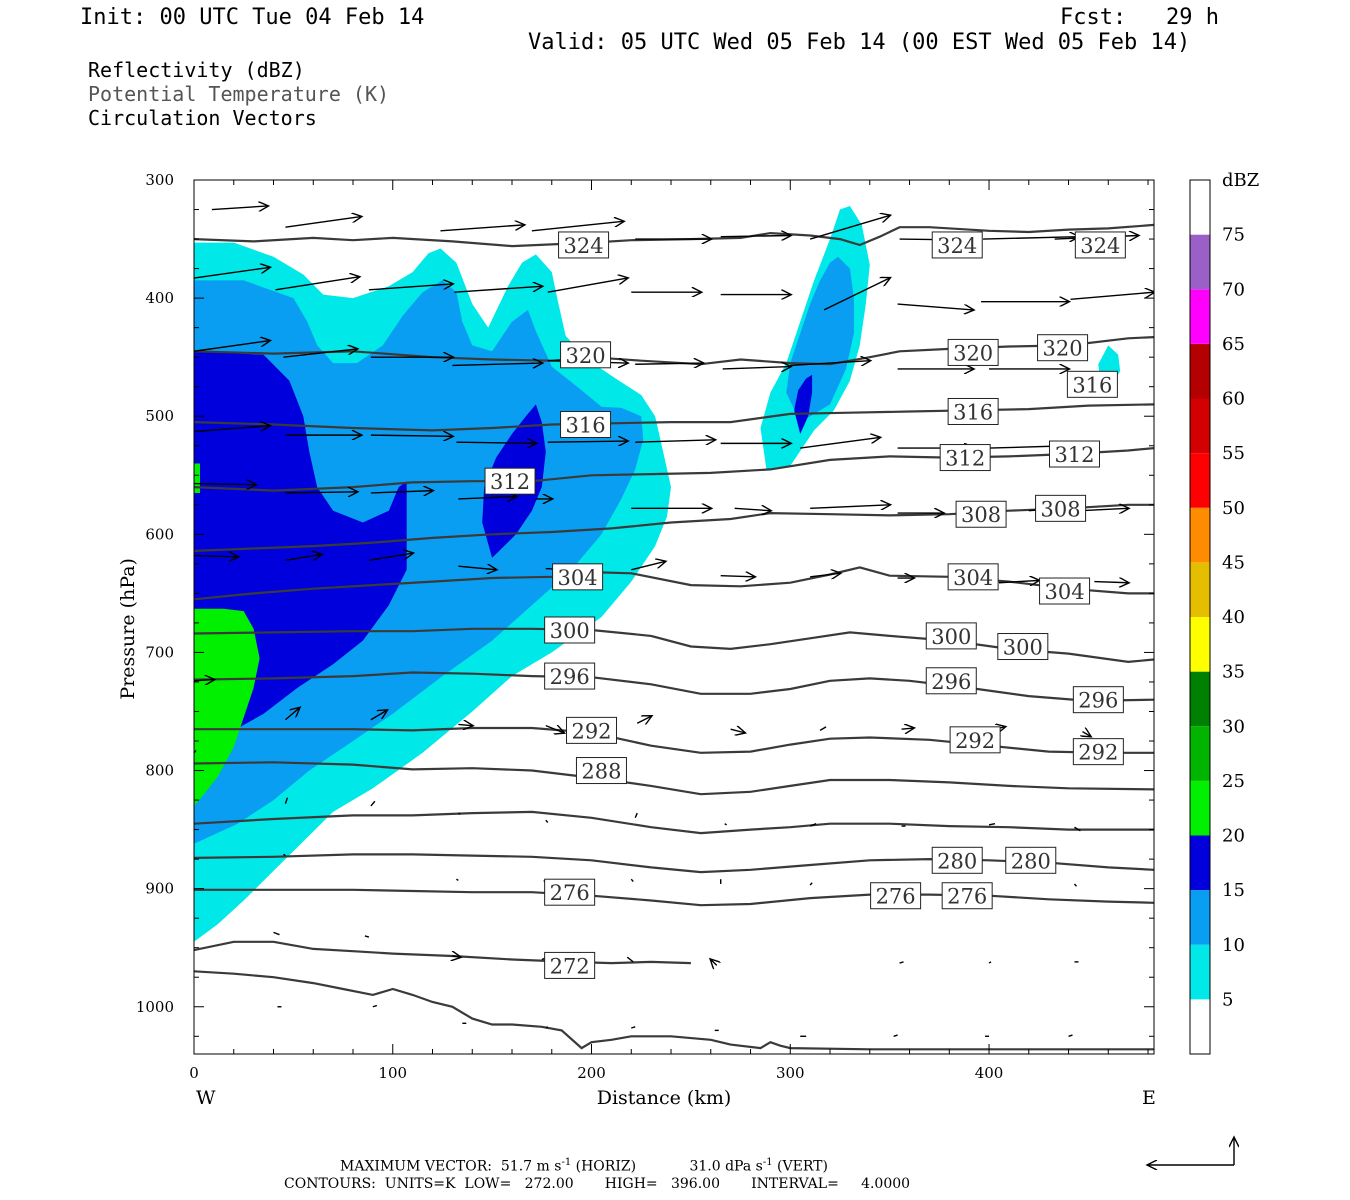 The height and width of the screenshot is (1200, 1350). Describe the element at coordinates (1233, 344) in the screenshot. I see `colorbar-tick-label: 65` at that location.